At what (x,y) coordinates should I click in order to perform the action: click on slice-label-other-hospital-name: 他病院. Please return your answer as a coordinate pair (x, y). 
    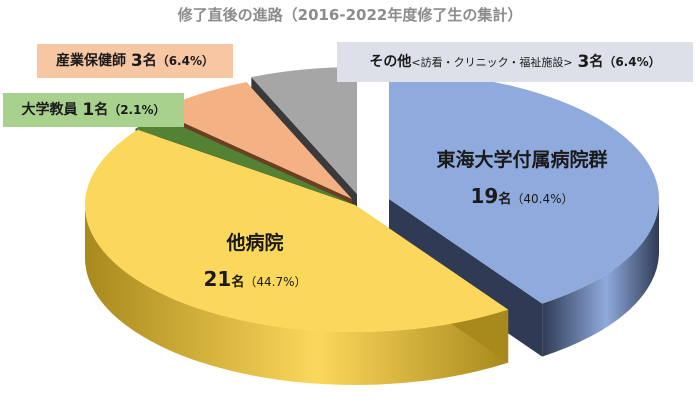
    Looking at the image, I should click on (255, 243).